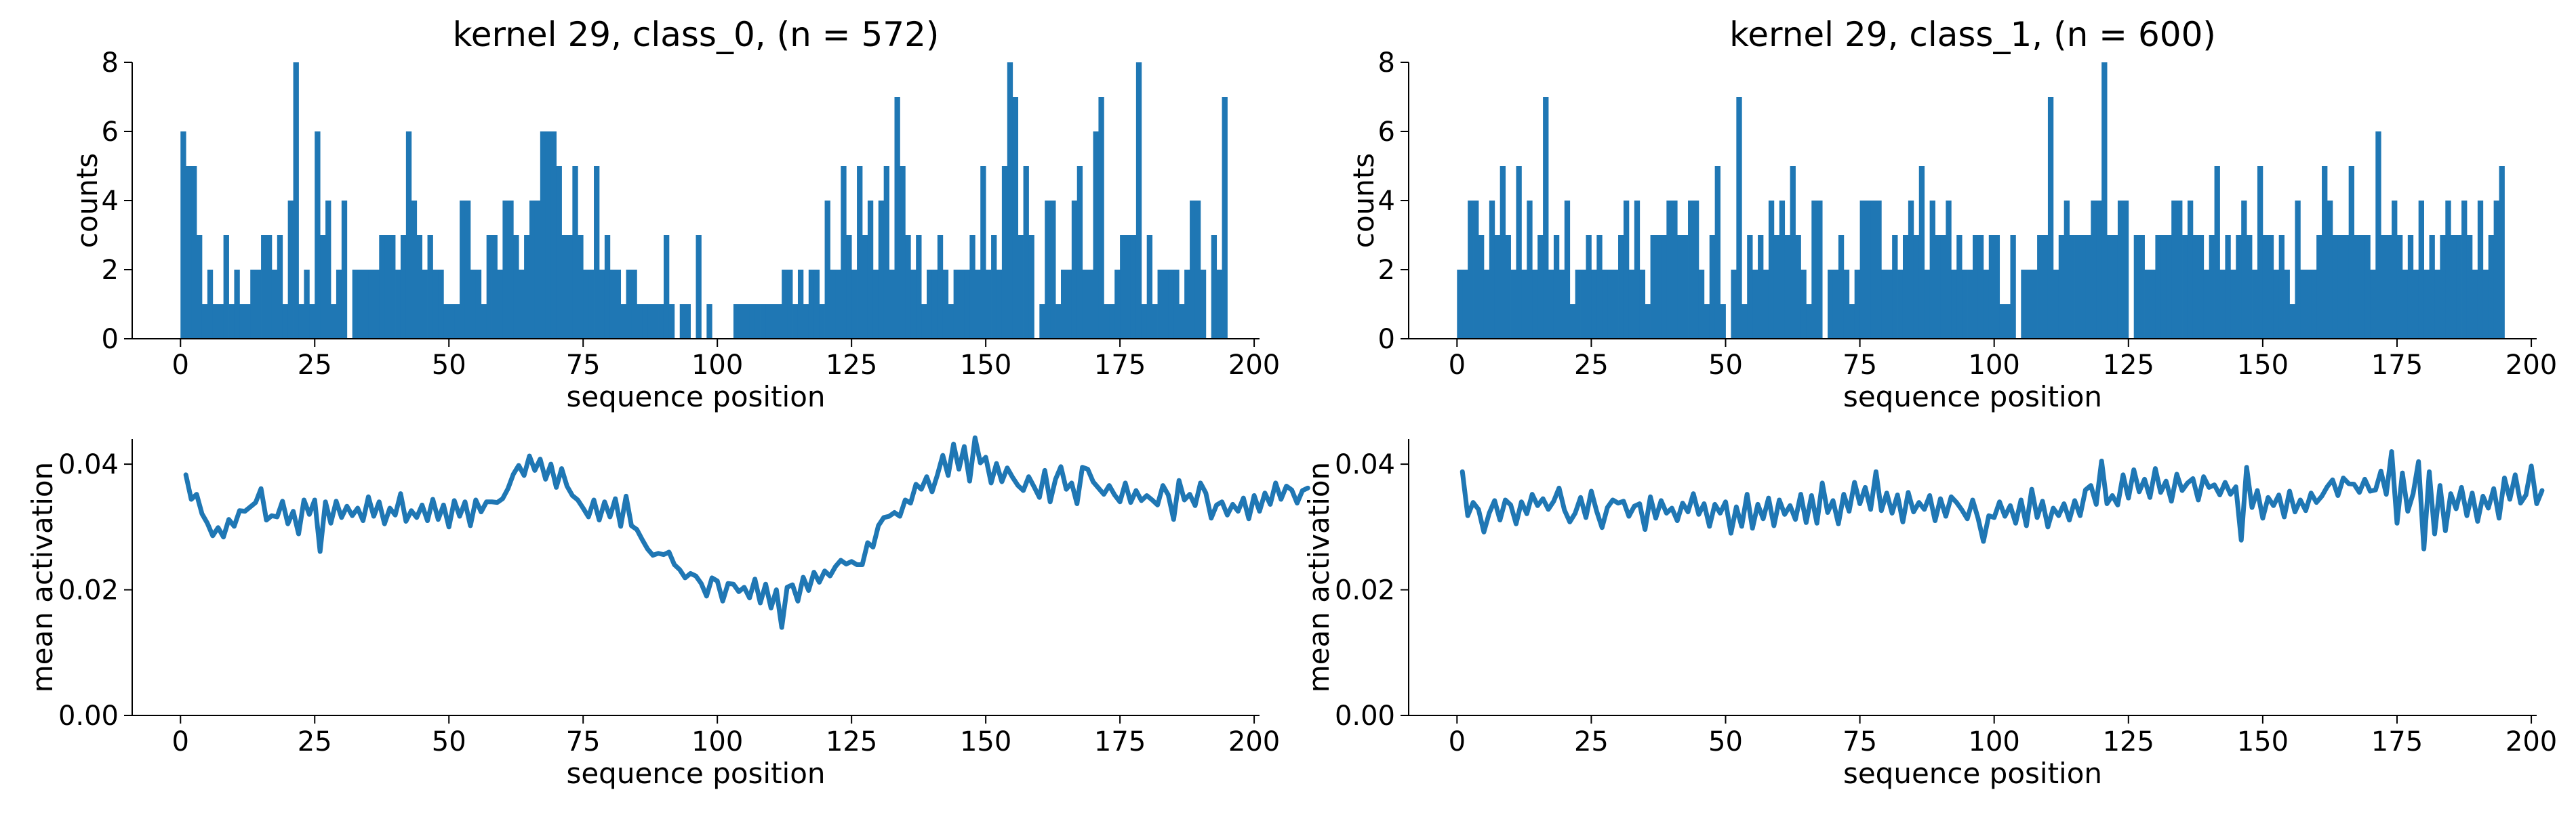  What do you see at coordinates (1365, 590) in the screenshot?
I see `y-tick-label: 0.02` at bounding box center [1365, 590].